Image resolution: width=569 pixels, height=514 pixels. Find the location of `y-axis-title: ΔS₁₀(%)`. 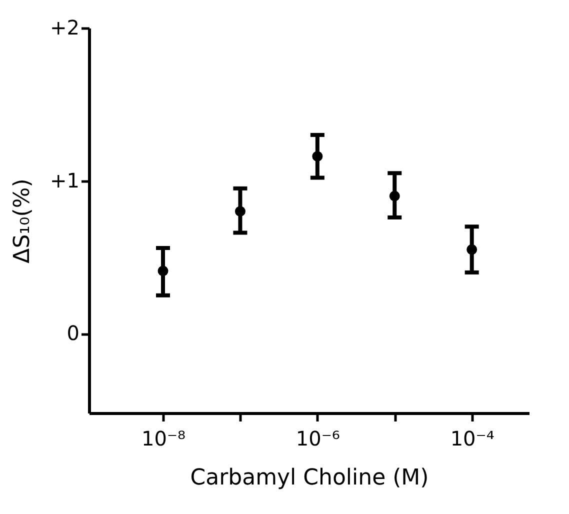

y-axis-title: ΔS₁₀(%) is located at coordinates (23, 221).